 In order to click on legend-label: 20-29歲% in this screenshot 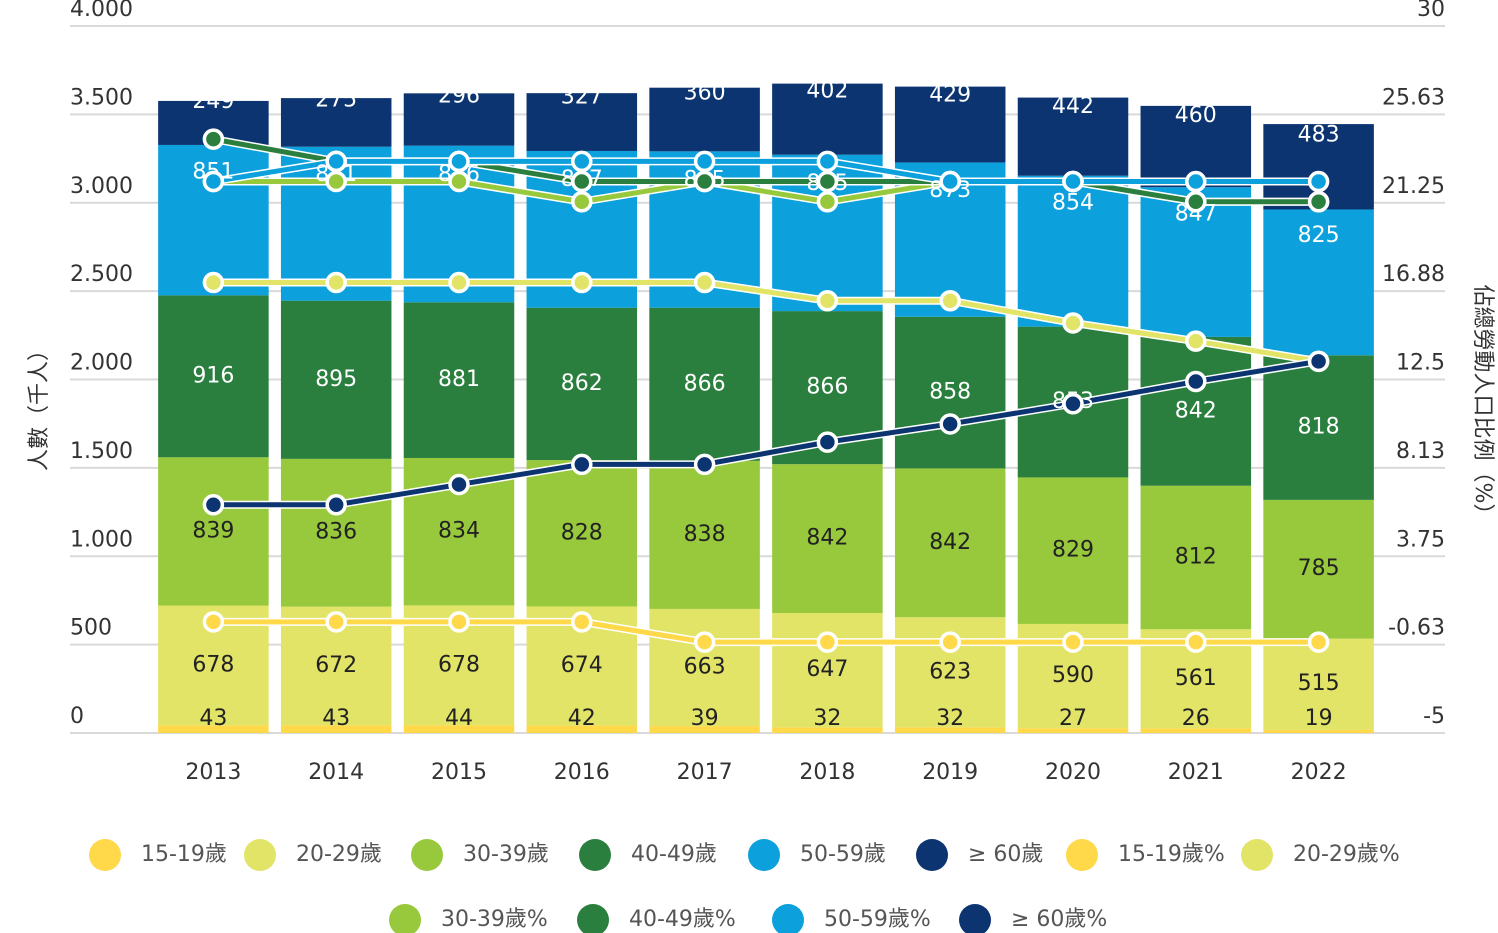, I will do `click(1346, 854)`.